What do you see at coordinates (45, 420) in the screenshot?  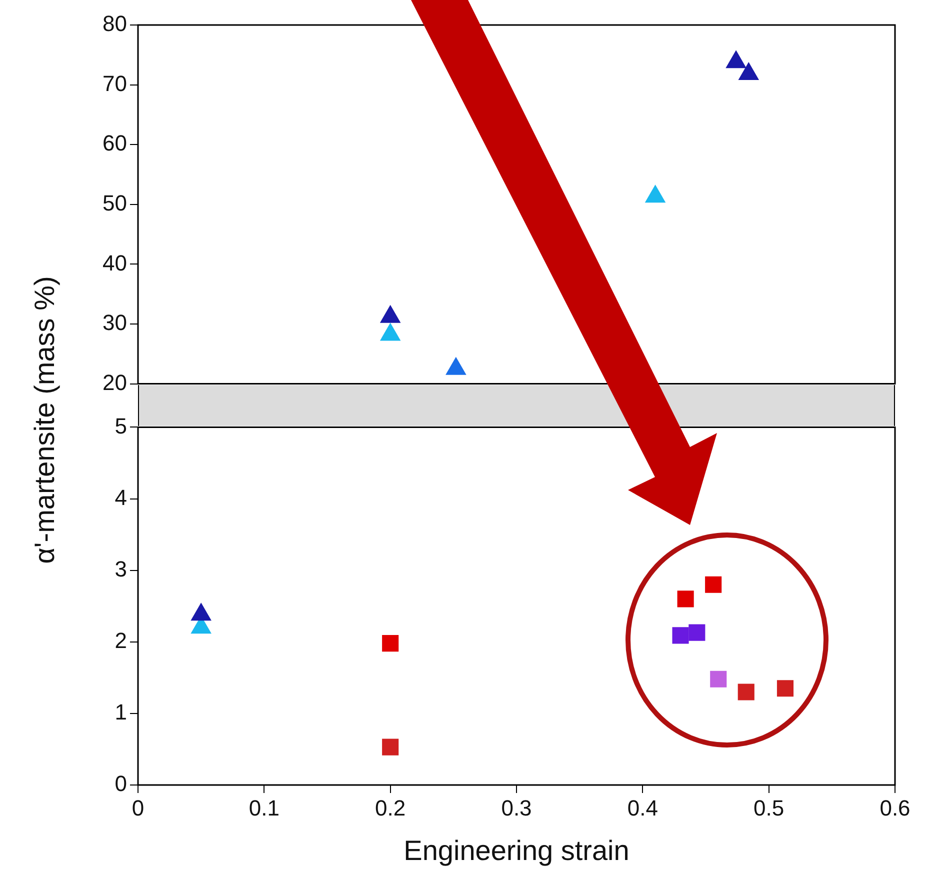 I see `y-axis-title: α'-martensite (mass %)` at bounding box center [45, 420].